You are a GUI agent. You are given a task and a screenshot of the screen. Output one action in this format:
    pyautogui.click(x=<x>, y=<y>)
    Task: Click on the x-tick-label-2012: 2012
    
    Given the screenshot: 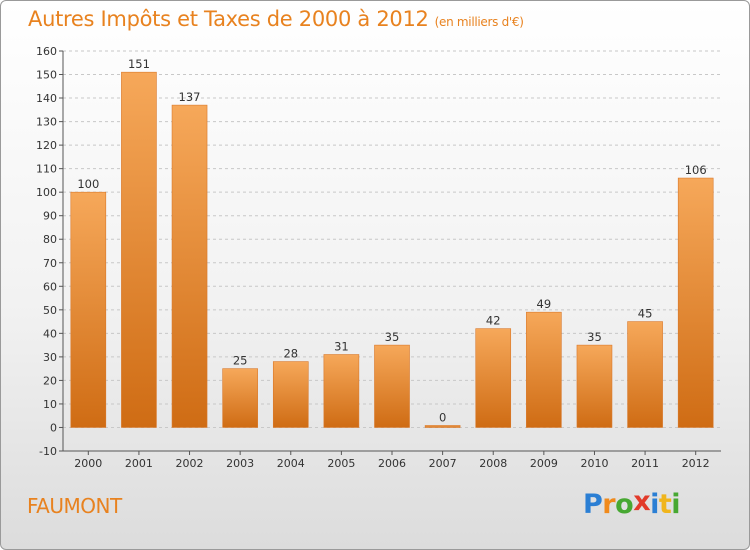 What is the action you would take?
    pyautogui.click(x=696, y=463)
    